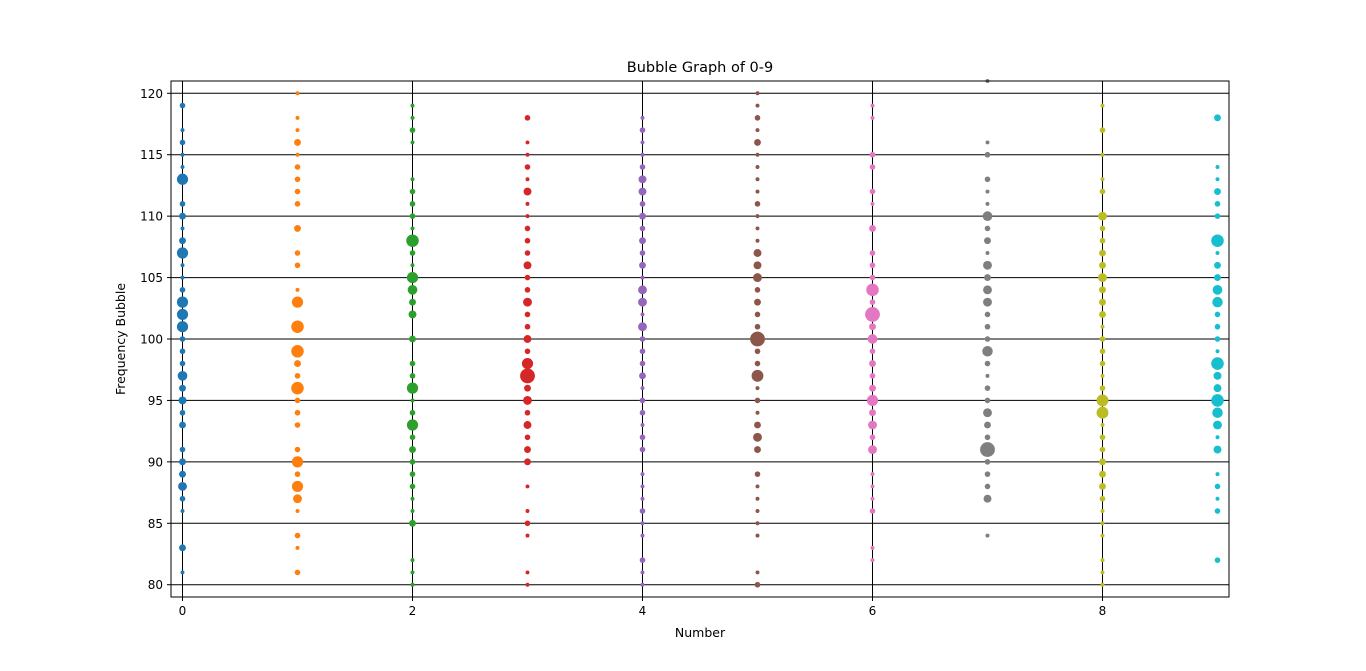 The image size is (1366, 671). I want to click on y-tick-label: 110, so click(151, 217).